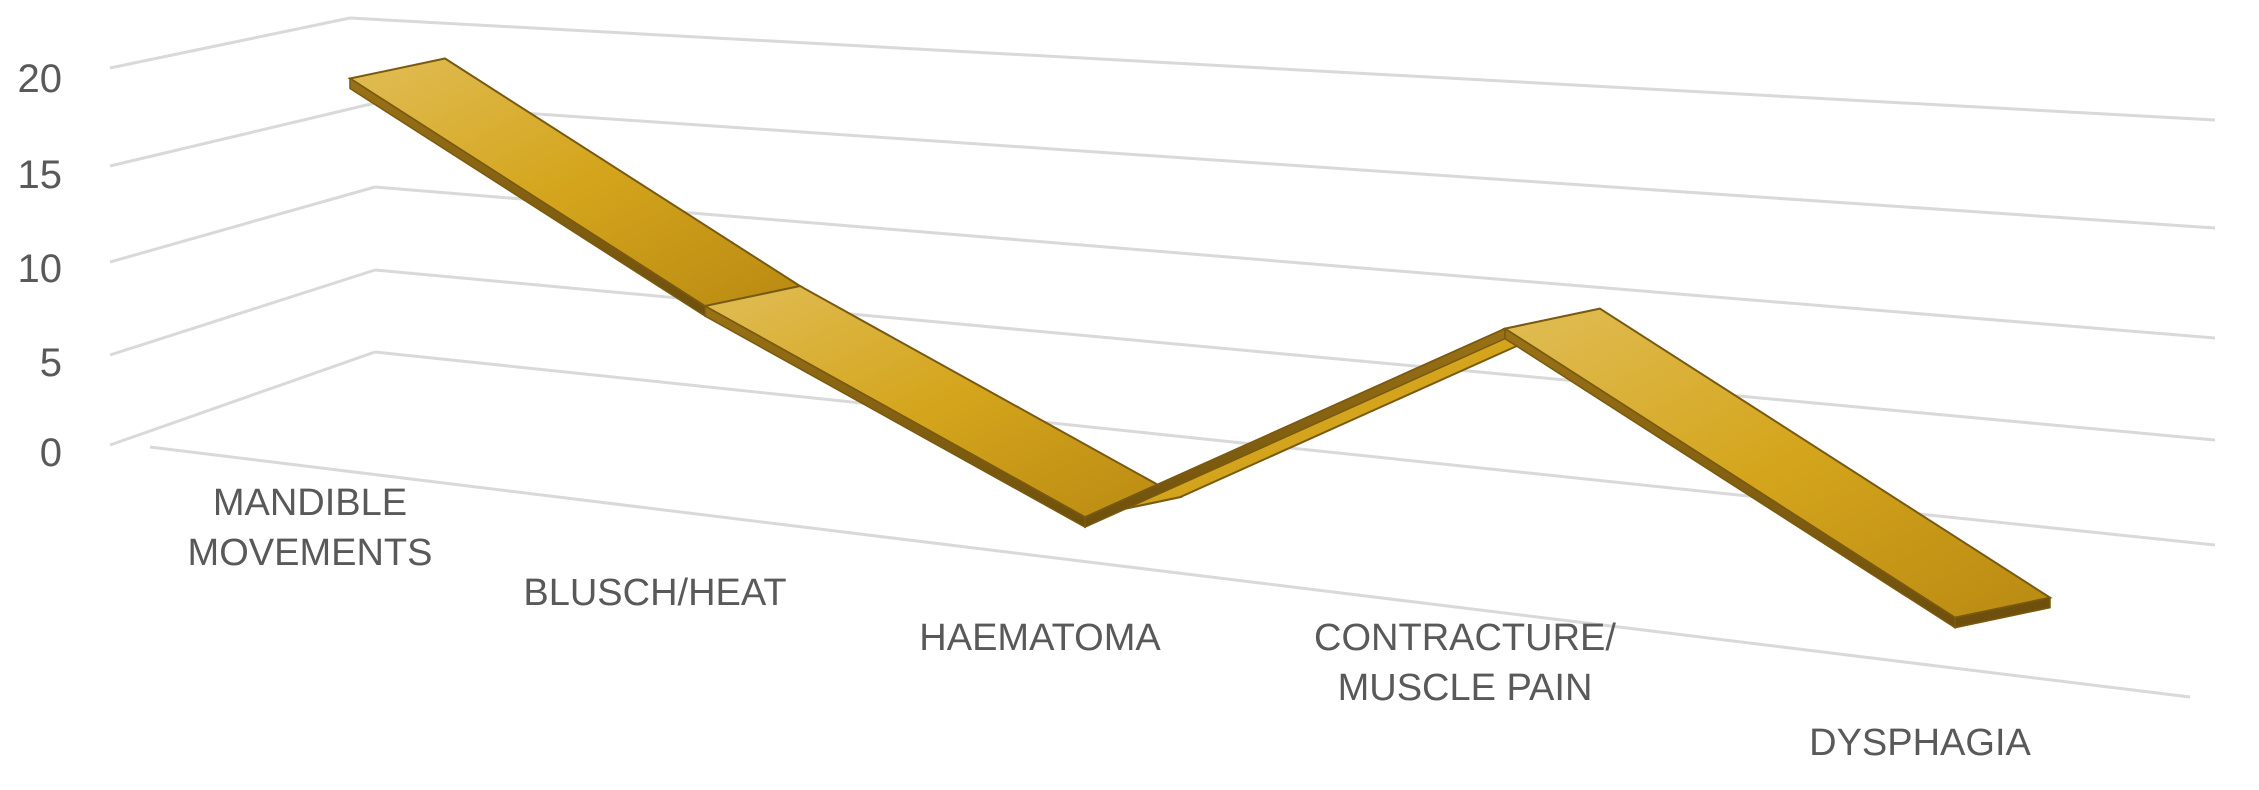  Describe the element at coordinates (40, 269) in the screenshot. I see `y-tick-label: 10` at that location.